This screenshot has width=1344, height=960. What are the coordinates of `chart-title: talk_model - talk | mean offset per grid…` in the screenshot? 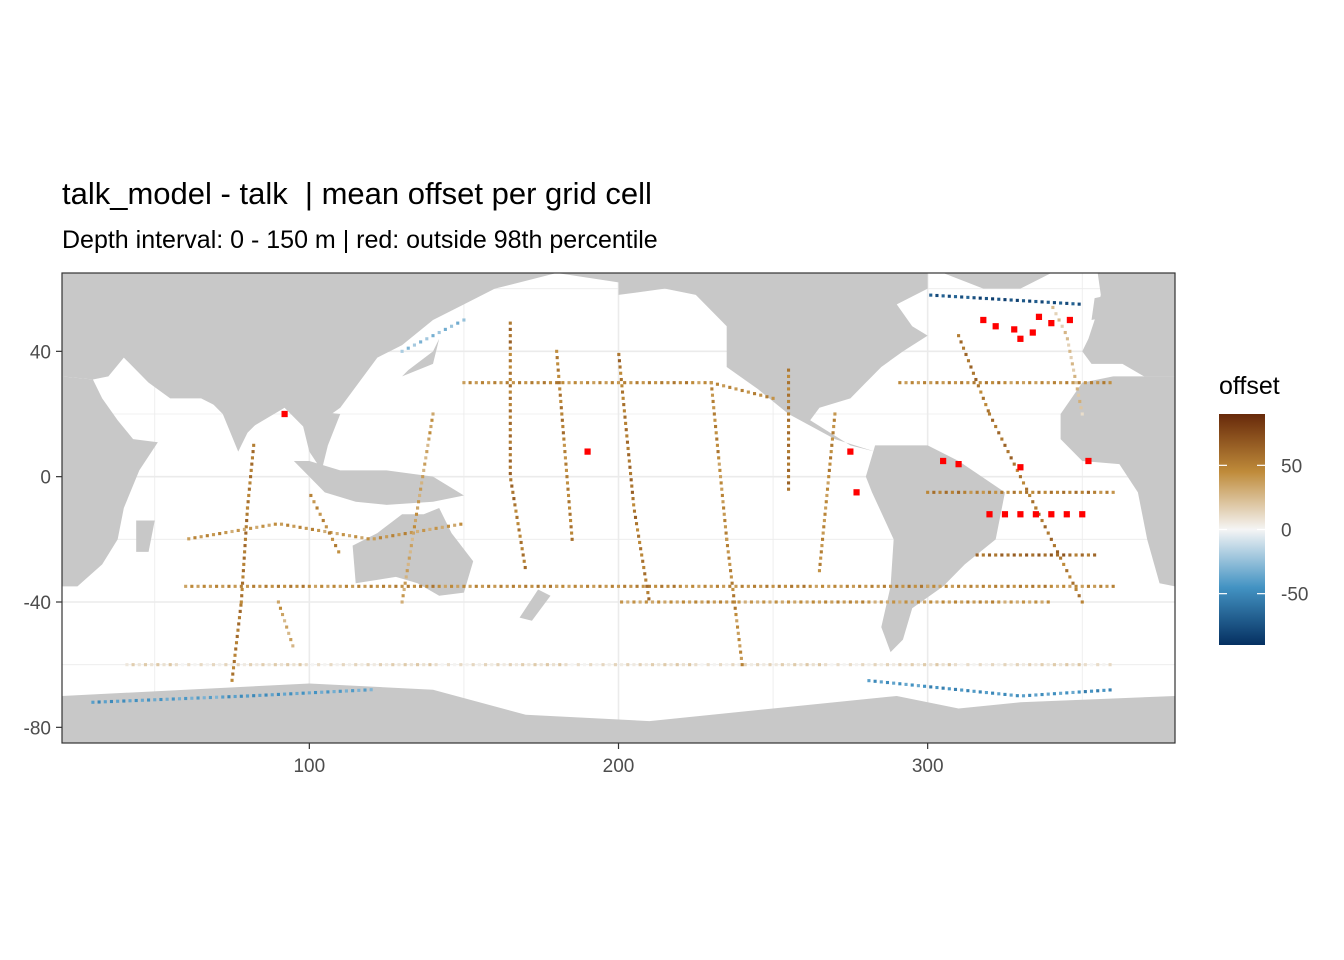 It's located at (357, 193).